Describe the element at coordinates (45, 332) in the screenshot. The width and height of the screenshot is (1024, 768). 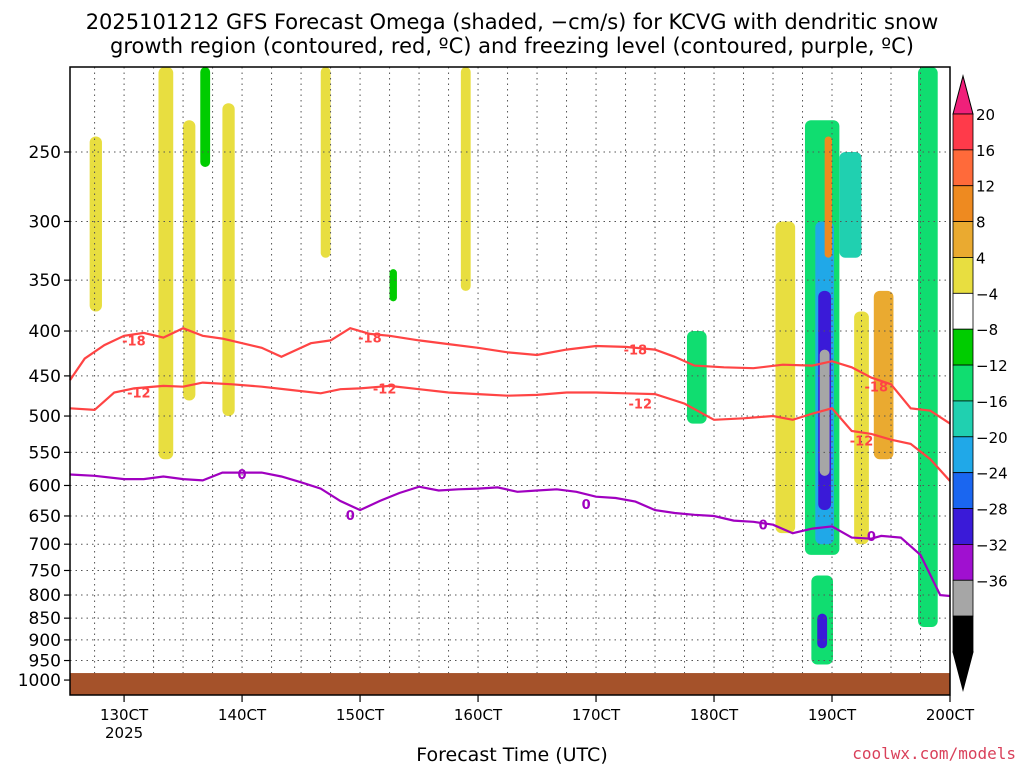
I see `y-tick-label-400: 400` at that location.